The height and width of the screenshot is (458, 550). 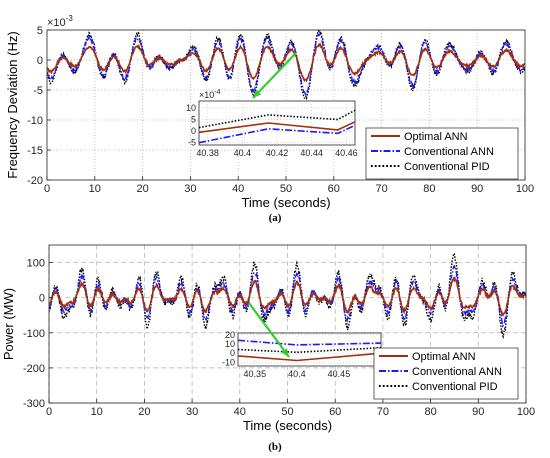 I want to click on inset-frame, so click(x=309, y=349).